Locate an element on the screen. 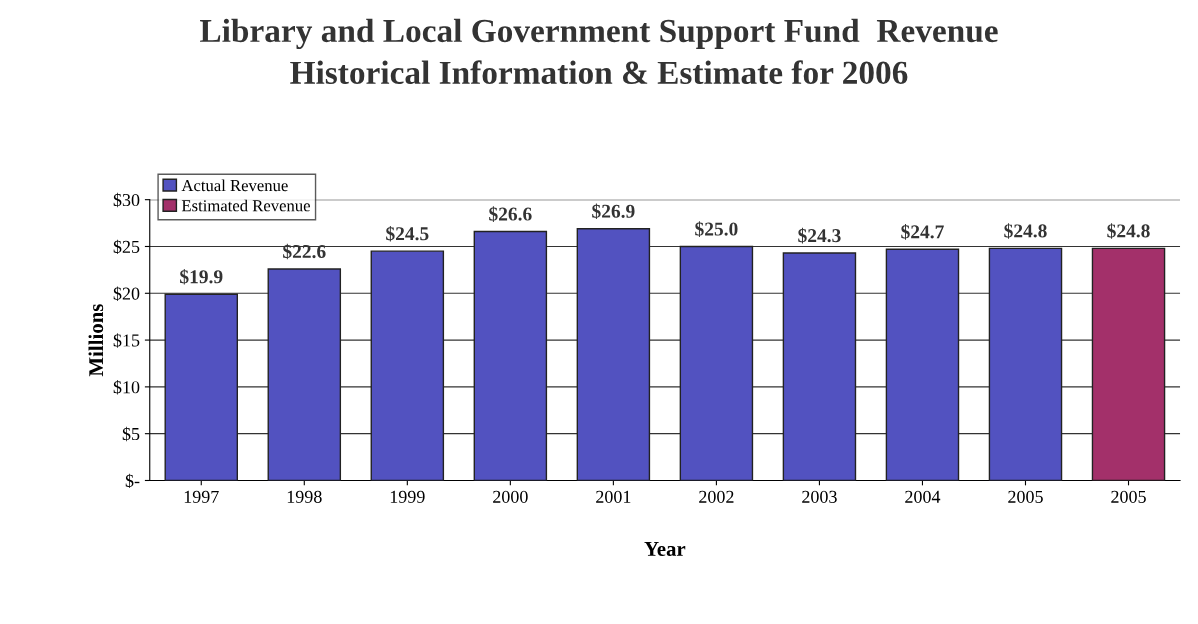  x-tick-label: 1999 is located at coordinates (407, 496).